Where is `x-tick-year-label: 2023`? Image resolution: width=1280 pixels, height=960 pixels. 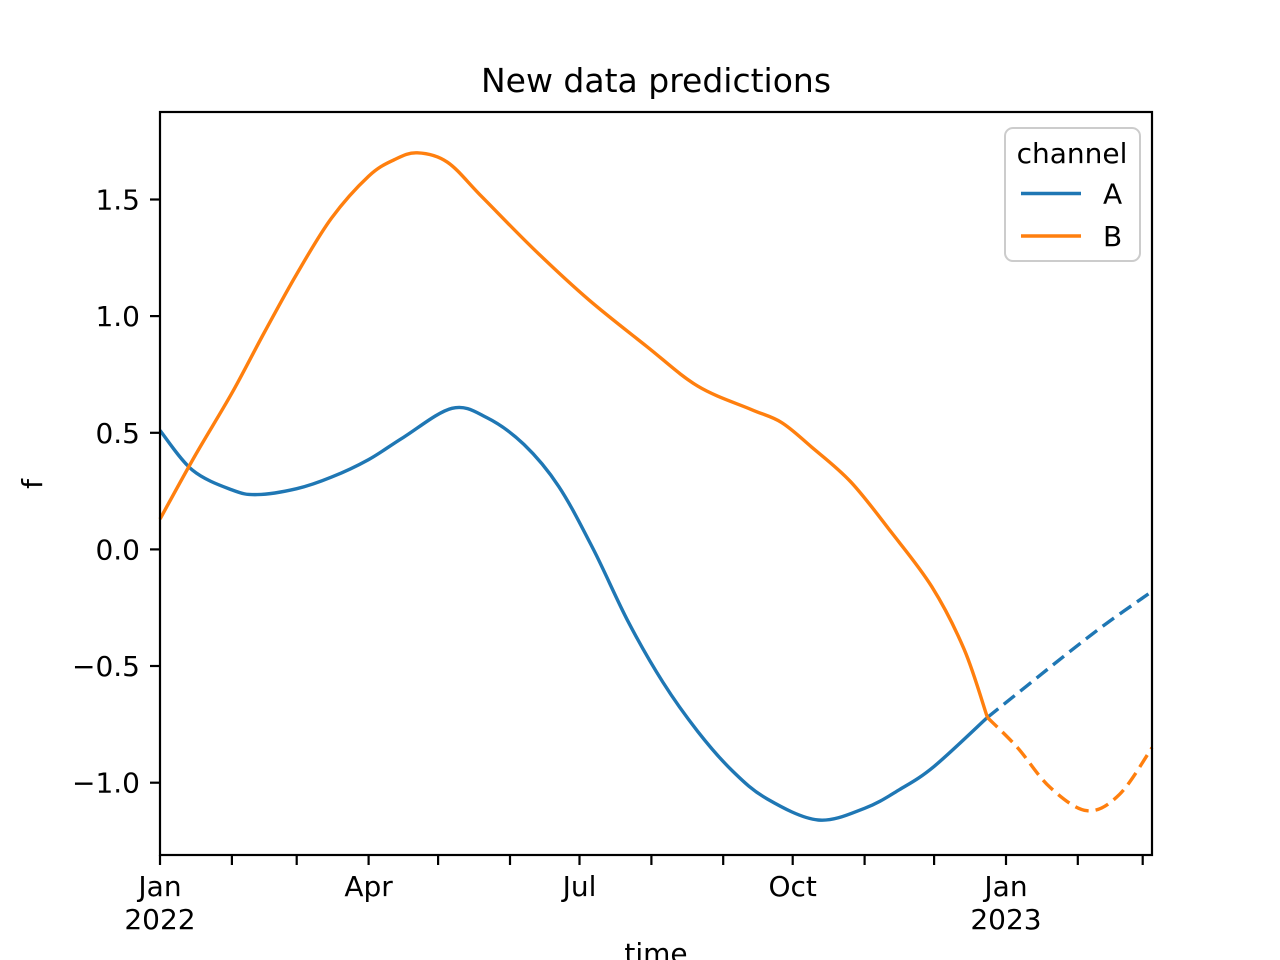
x-tick-year-label: 2023 is located at coordinates (1005, 919).